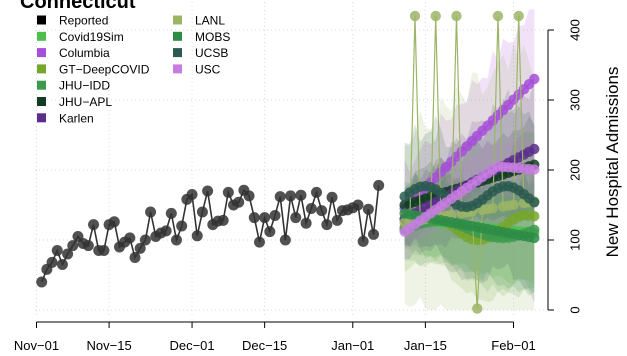  Describe the element at coordinates (612, 162) in the screenshot. I see `y-axis-label: New Hospital Admissions` at that location.